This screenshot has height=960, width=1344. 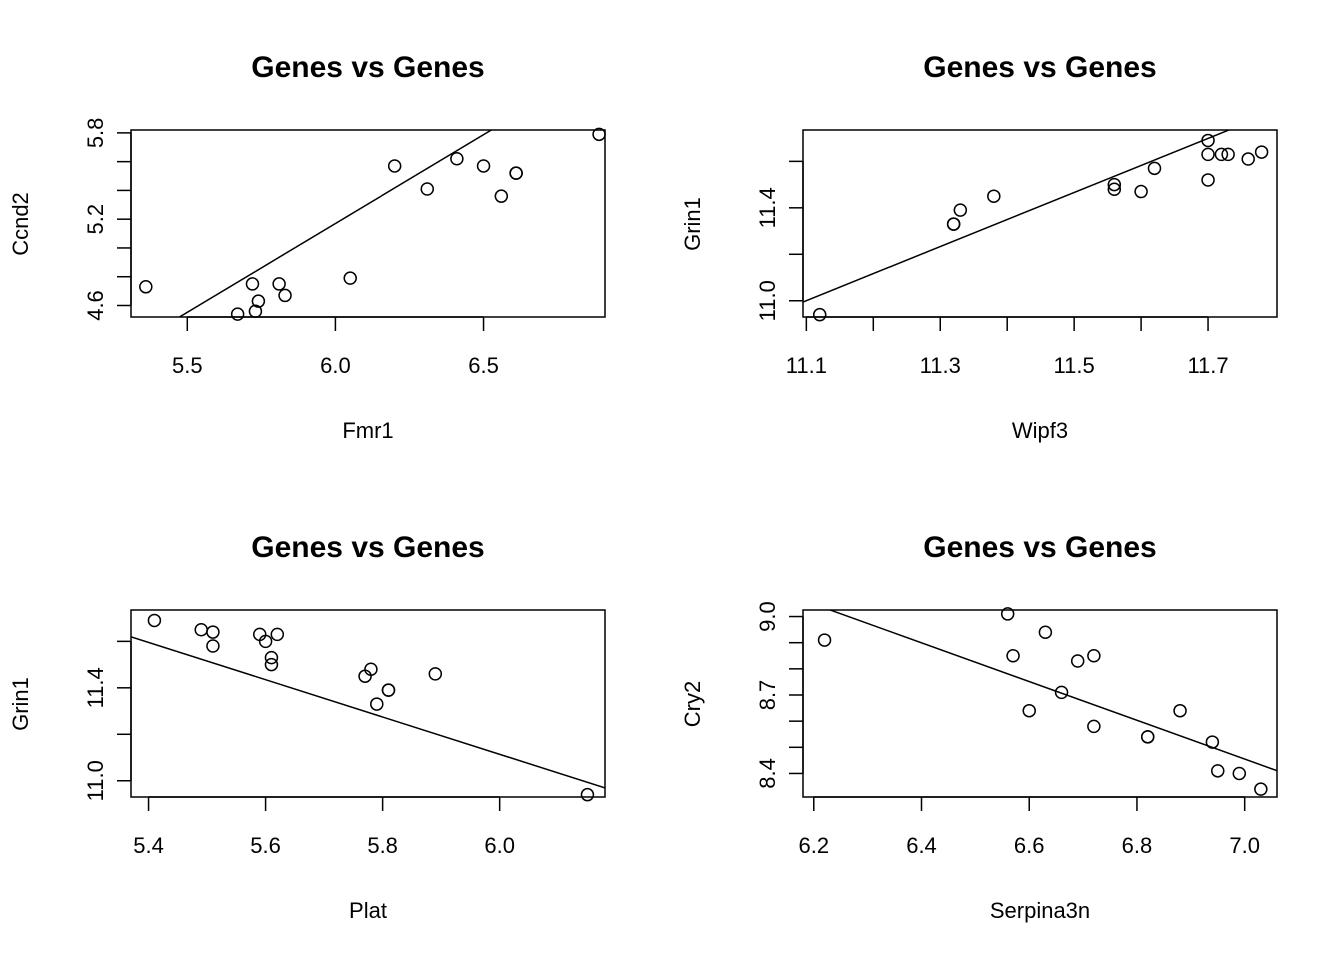 What do you see at coordinates (187, 365) in the screenshot?
I see `panel-1-x-tick-label: 5.5` at bounding box center [187, 365].